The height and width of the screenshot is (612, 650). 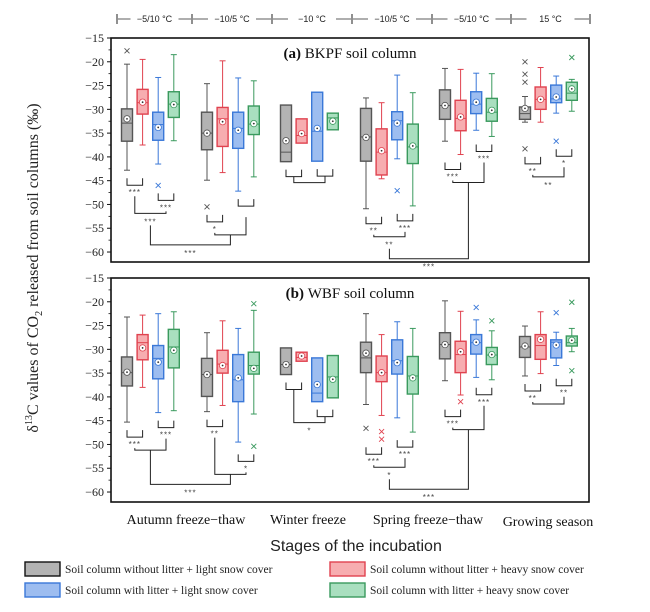 I want to click on stage-label-autumn: Autumn freeze−thaw, so click(x=187, y=520).